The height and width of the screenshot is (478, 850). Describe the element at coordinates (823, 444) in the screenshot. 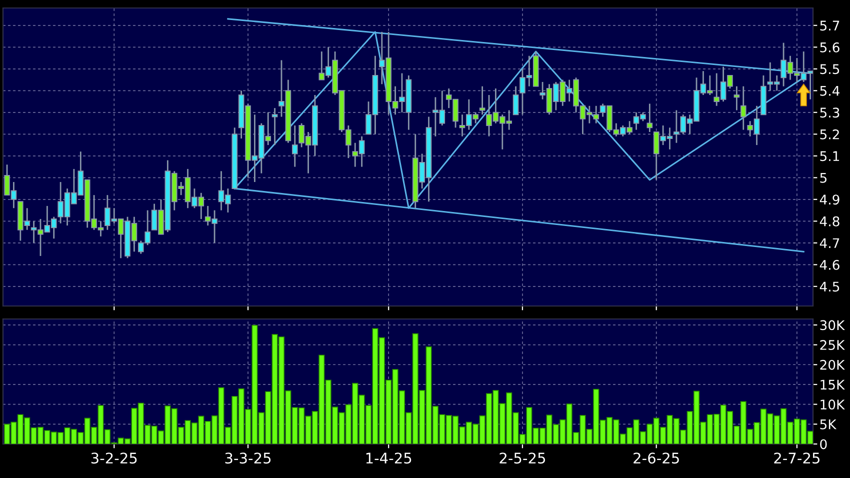

I see `y-tick-label: 0` at that location.